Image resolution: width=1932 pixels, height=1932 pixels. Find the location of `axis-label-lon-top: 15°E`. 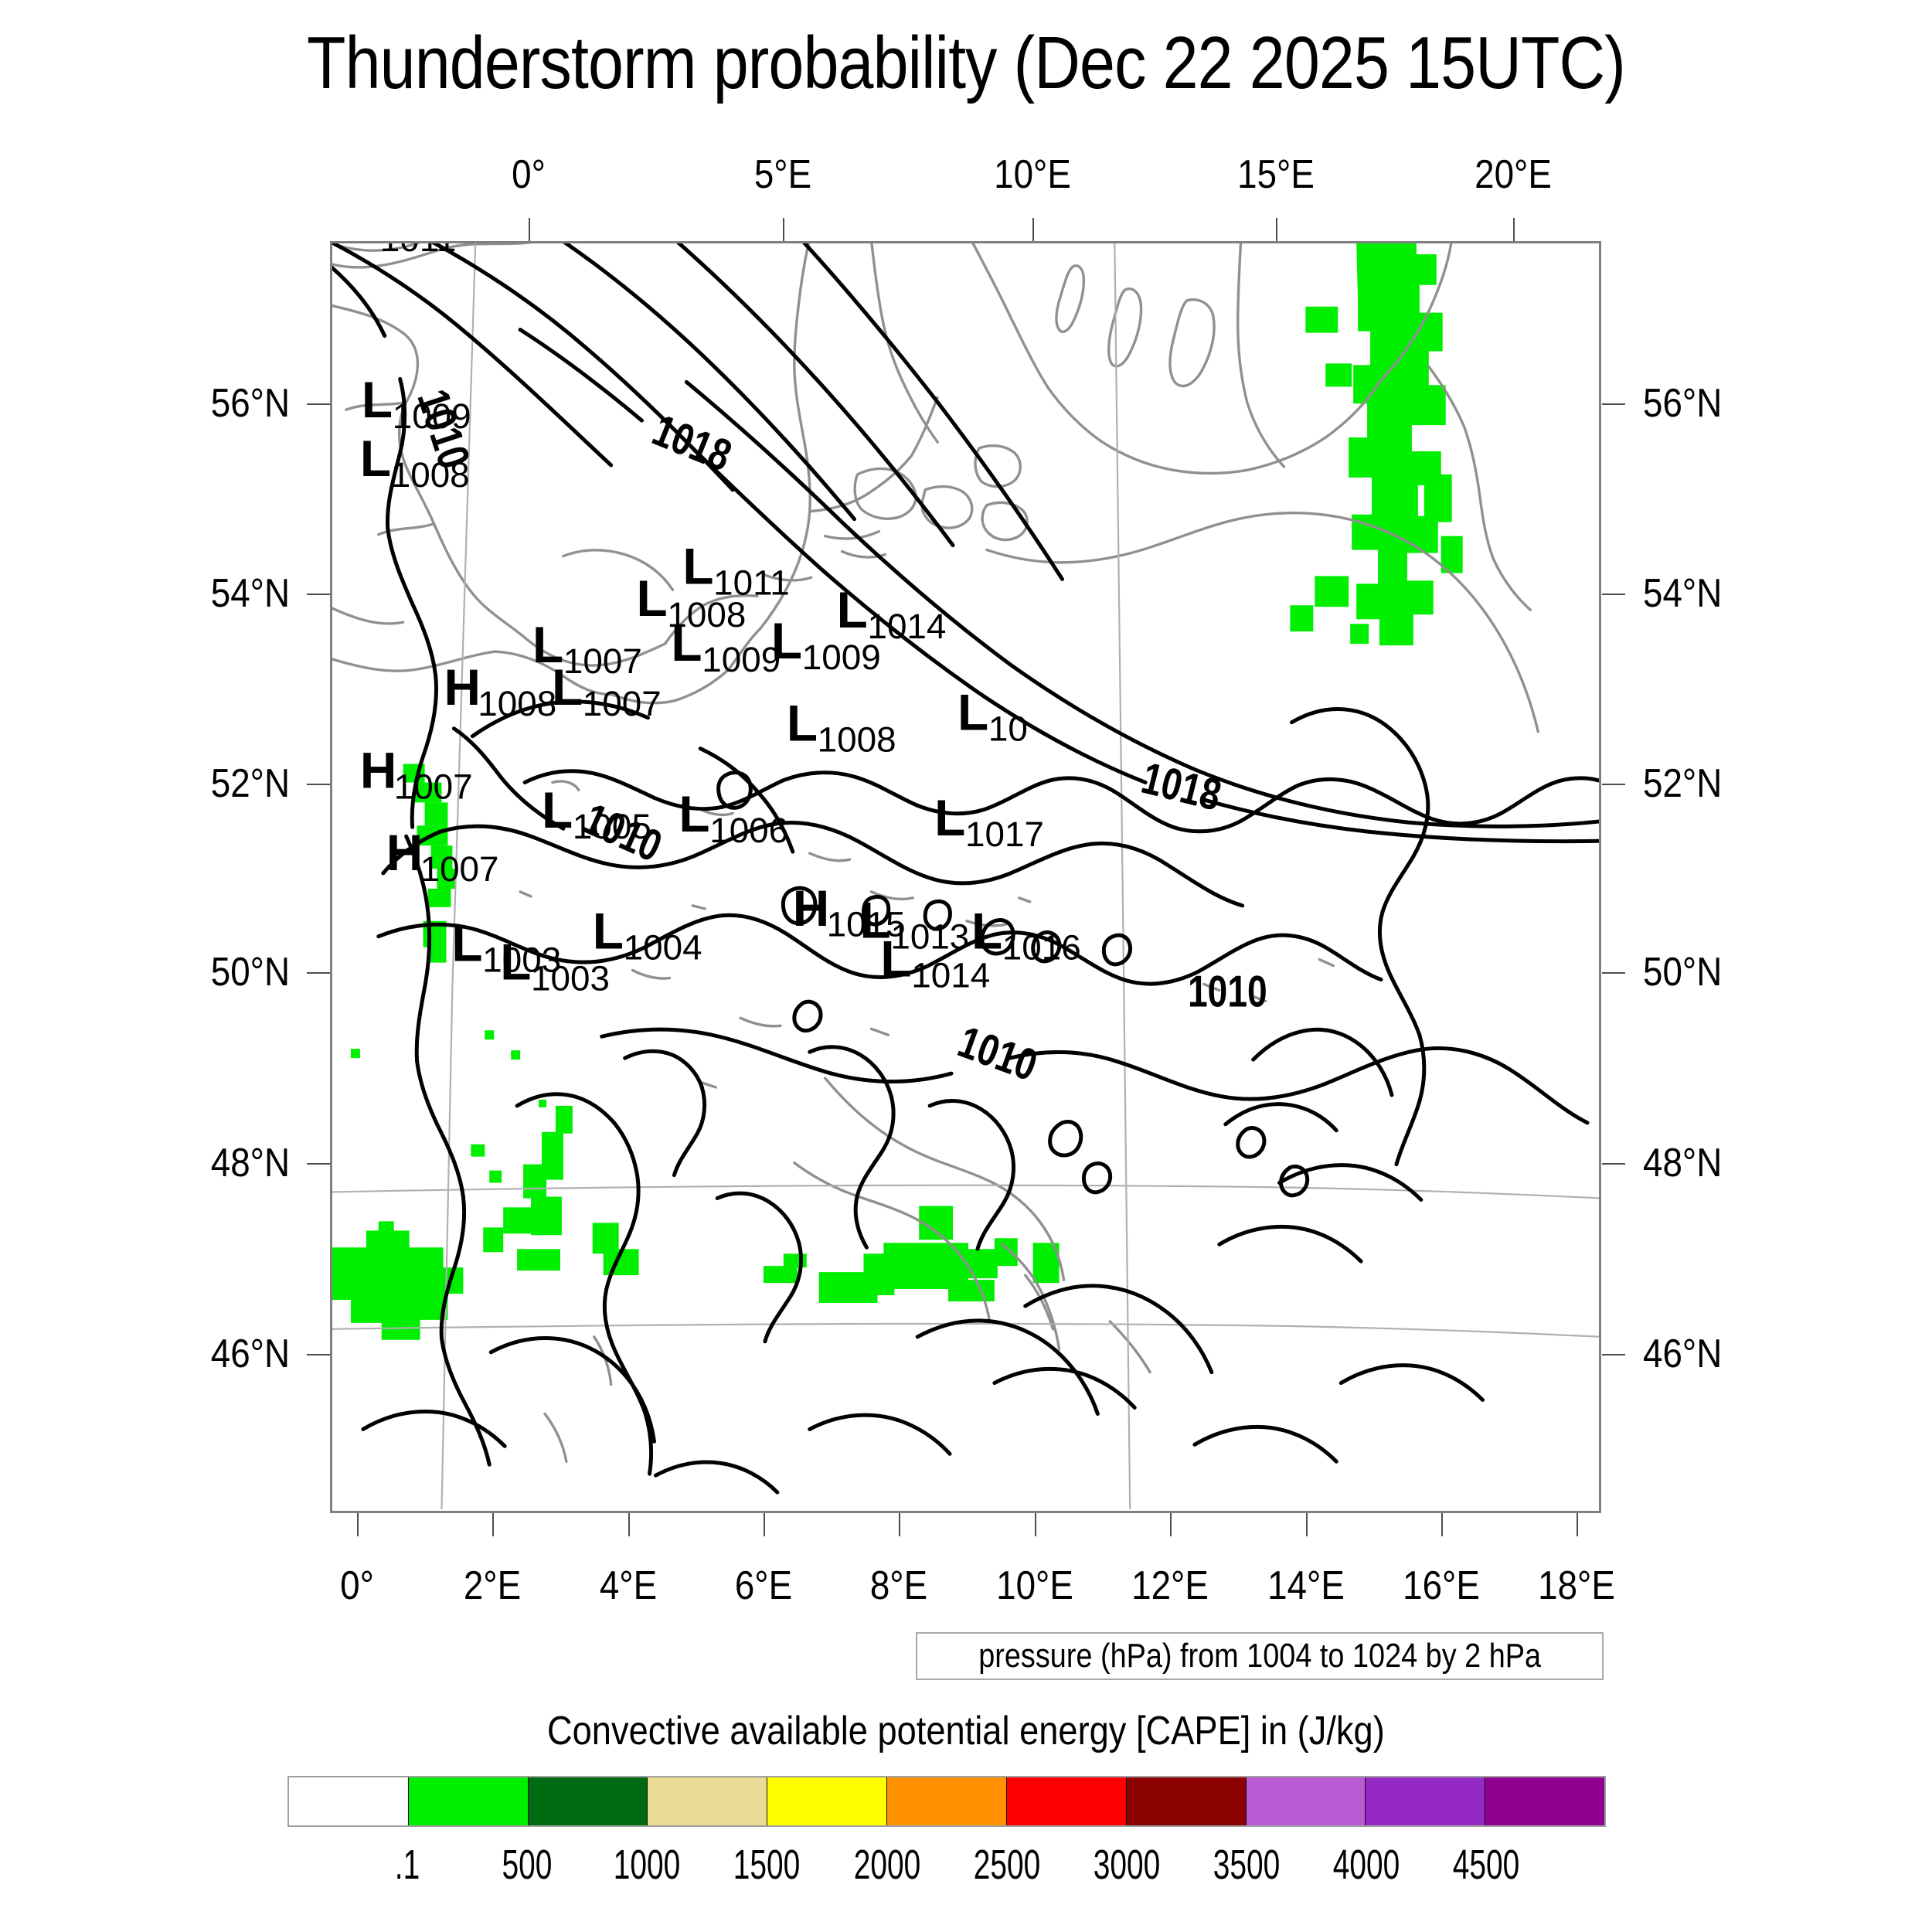

axis-label-lon-top: 15°E is located at coordinates (1276, 175).